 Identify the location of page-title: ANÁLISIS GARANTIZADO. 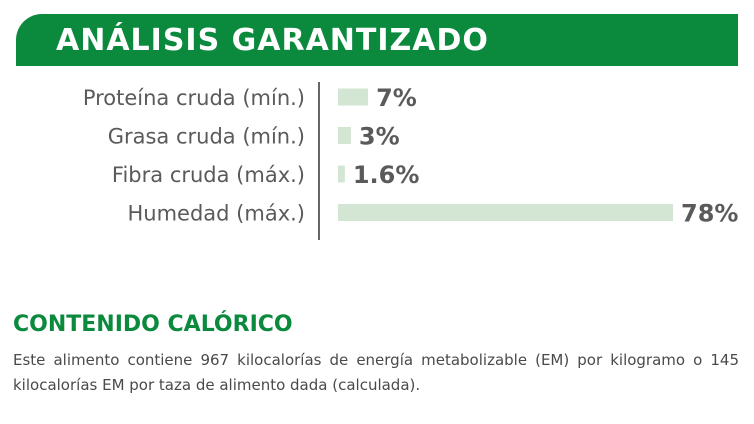
(272, 40).